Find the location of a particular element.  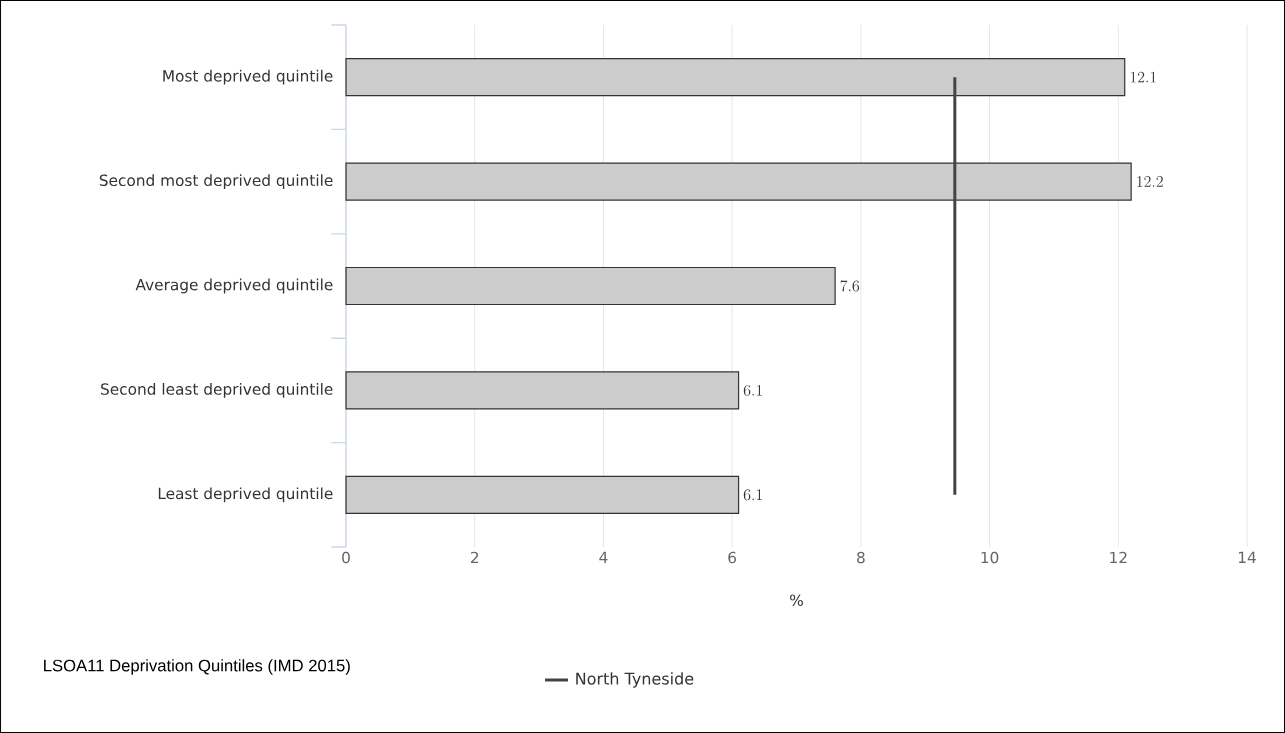

y-tick-label: Second least deprived quintile is located at coordinates (217, 390).